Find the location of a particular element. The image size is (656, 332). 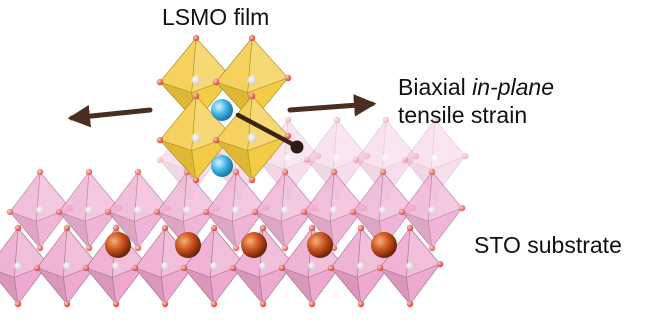

strain-label-italic: in-plane is located at coordinates (513, 87).